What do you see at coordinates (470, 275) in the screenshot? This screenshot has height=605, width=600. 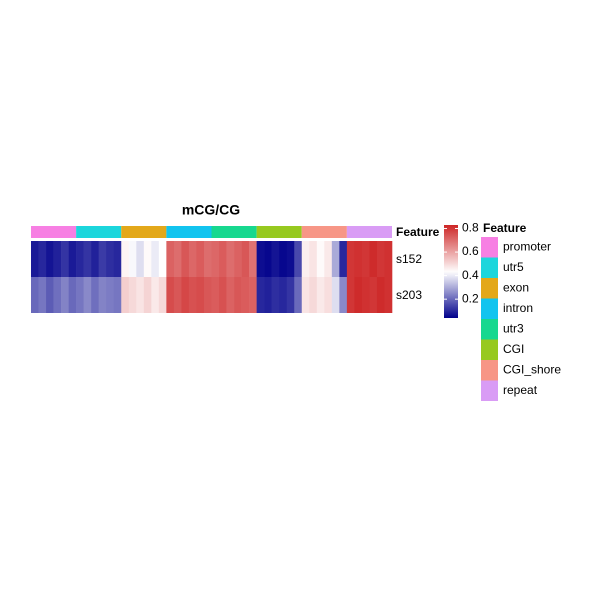 I see `colorbar-tick-label: 0.4` at bounding box center [470, 275].